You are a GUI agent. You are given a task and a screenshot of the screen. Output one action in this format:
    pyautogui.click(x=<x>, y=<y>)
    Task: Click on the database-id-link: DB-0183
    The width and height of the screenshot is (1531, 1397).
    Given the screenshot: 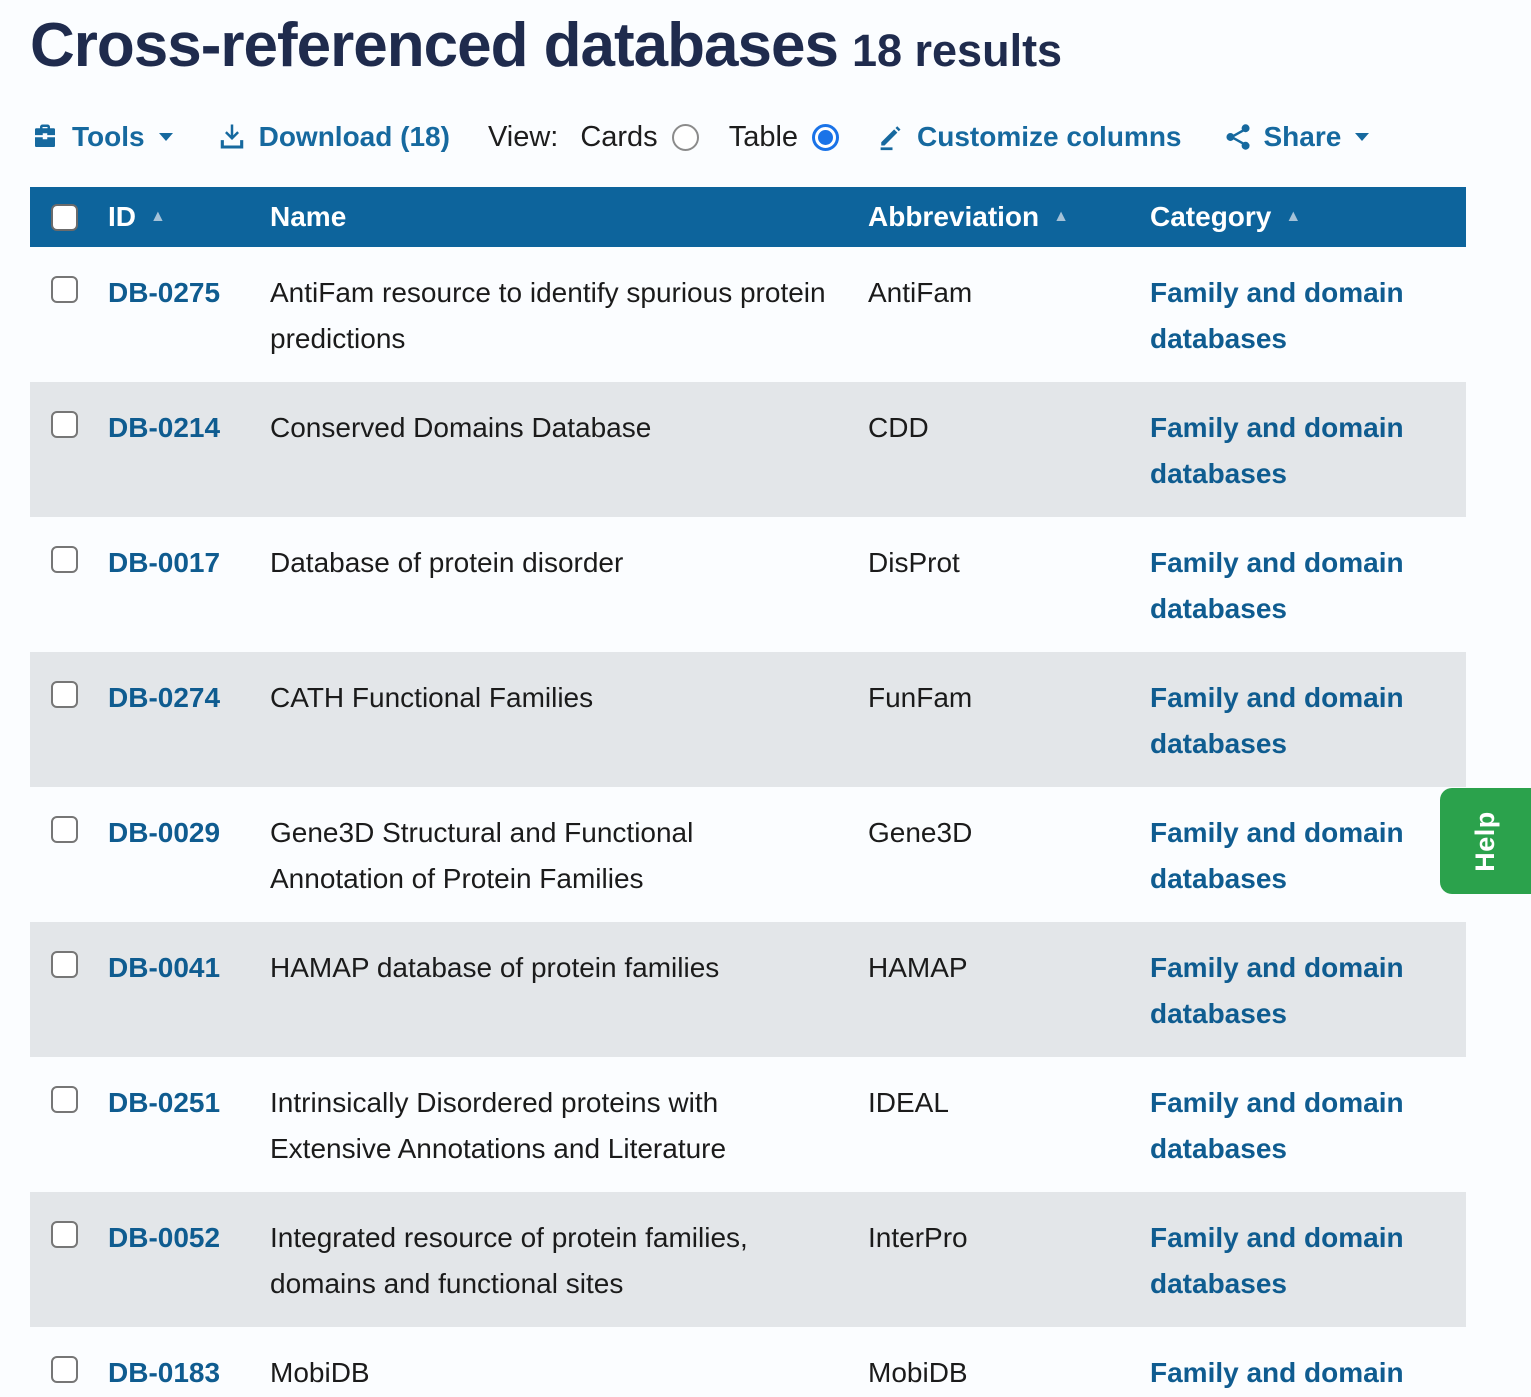 What is the action you would take?
    pyautogui.click(x=164, y=1372)
    